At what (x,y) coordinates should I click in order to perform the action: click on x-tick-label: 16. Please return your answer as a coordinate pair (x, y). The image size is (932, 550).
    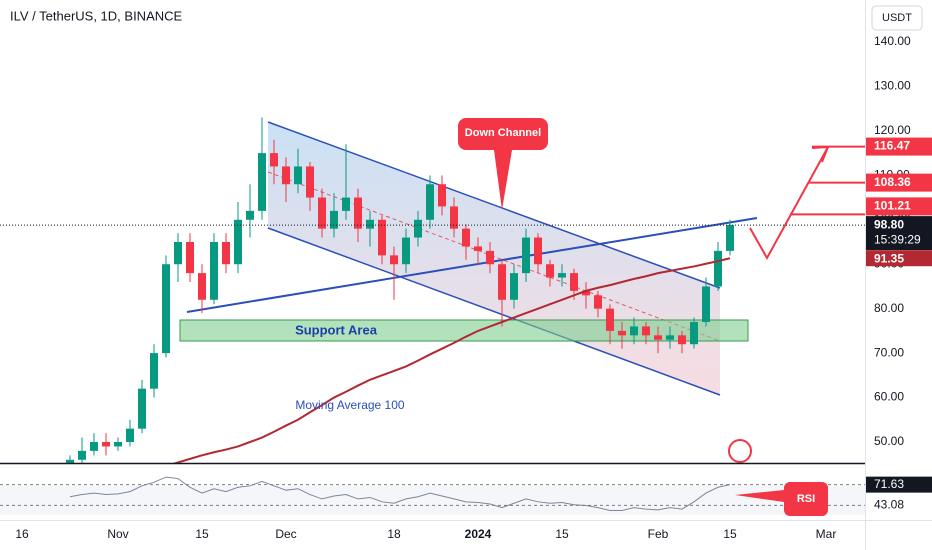
    Looking at the image, I should click on (22, 534).